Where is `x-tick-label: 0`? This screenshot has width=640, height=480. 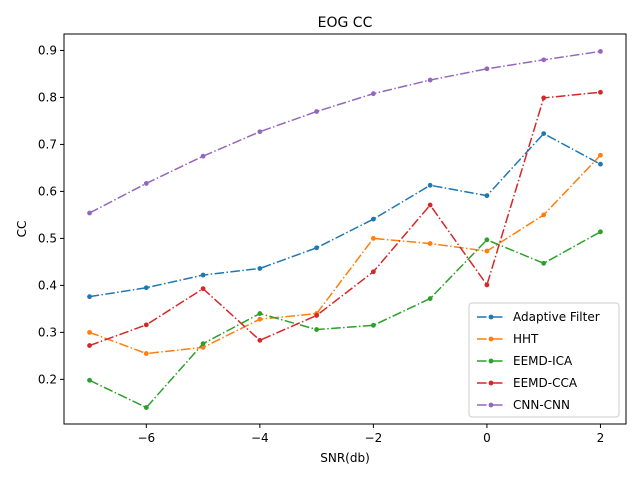 x-tick-label: 0 is located at coordinates (487, 438).